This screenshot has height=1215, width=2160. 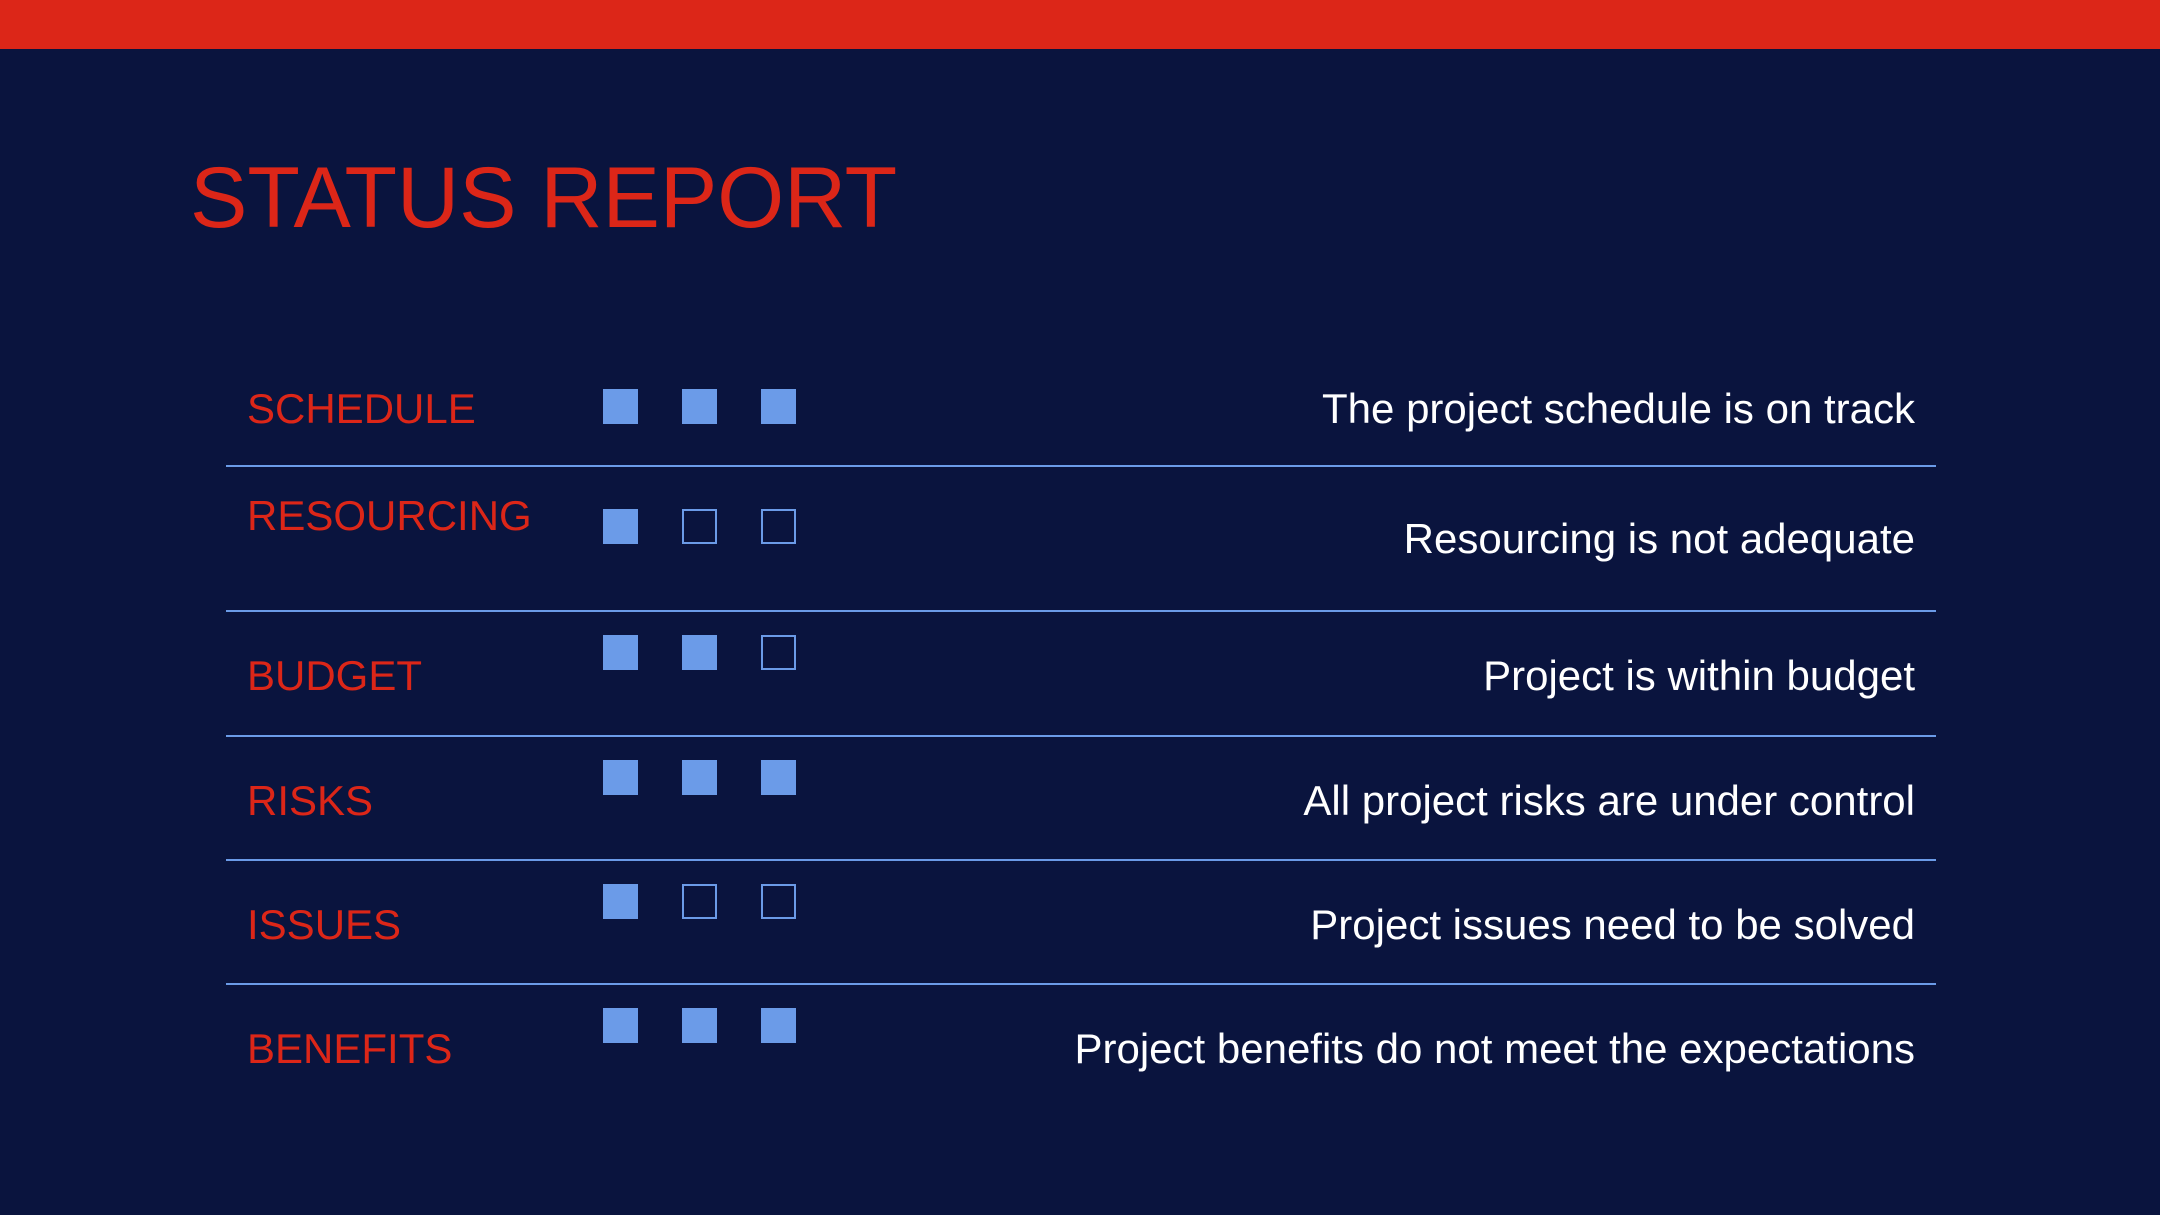 What do you see at coordinates (389, 515) in the screenshot?
I see `row-label: RESOURCING` at bounding box center [389, 515].